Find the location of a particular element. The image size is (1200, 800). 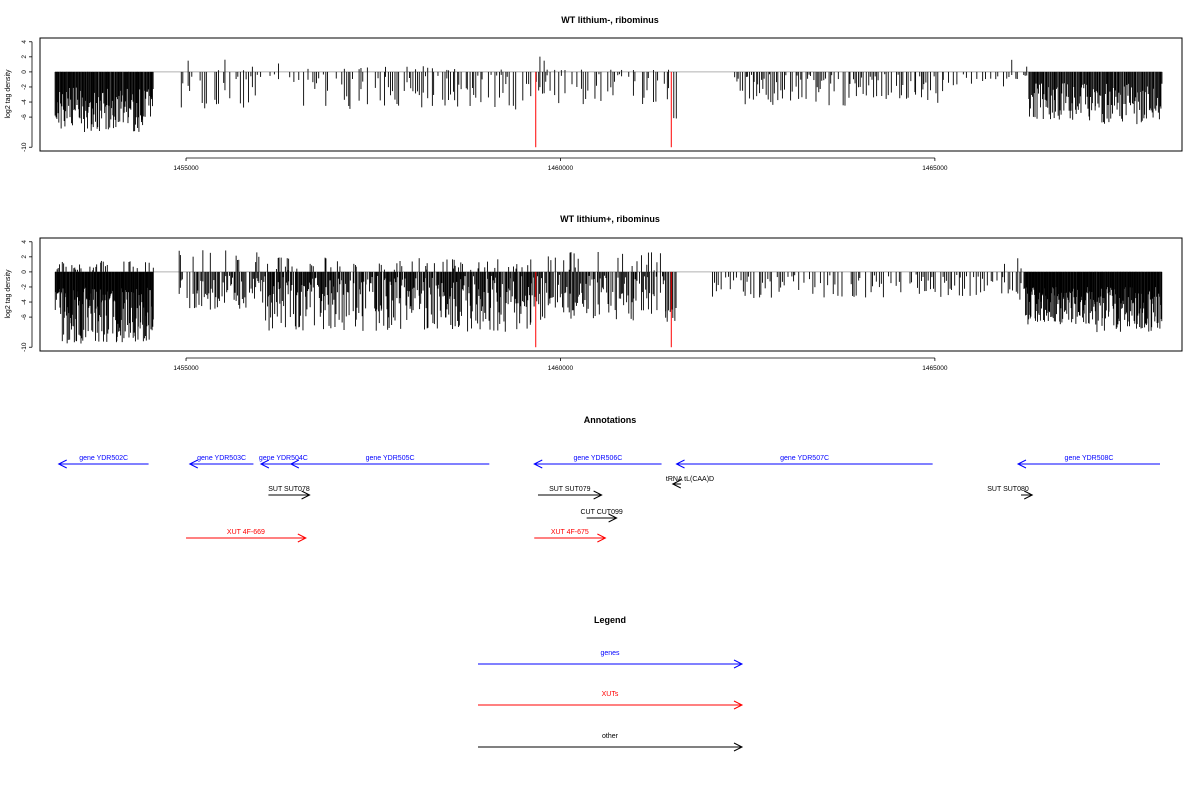

feature-gene-ydr504c: gene YDR504C is located at coordinates (283, 462).